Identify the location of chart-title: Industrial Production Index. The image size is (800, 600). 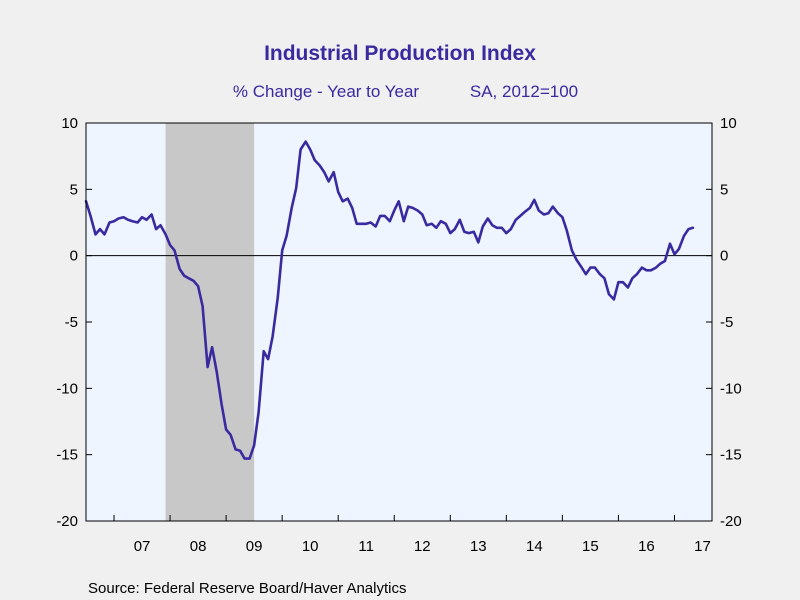
(400, 53).